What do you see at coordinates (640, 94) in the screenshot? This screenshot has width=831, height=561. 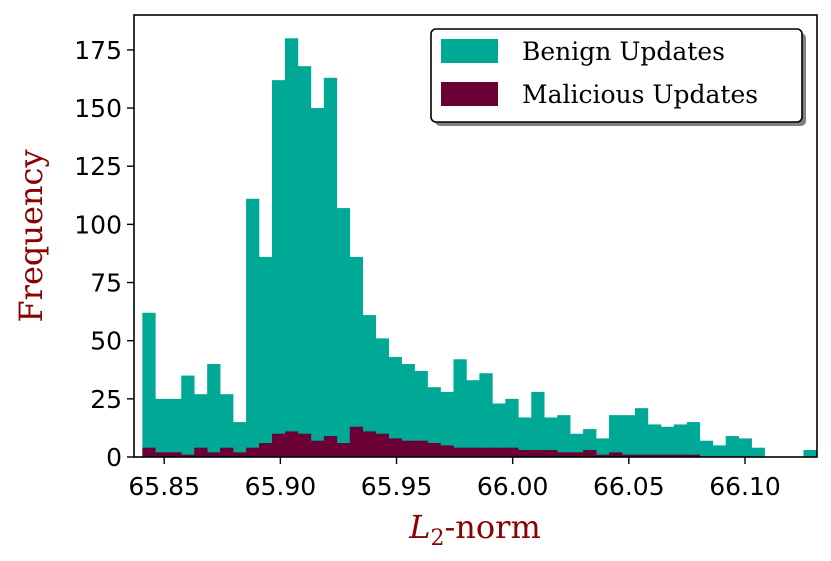 I see `legend-label-malicious: Malicious Updates` at bounding box center [640, 94].